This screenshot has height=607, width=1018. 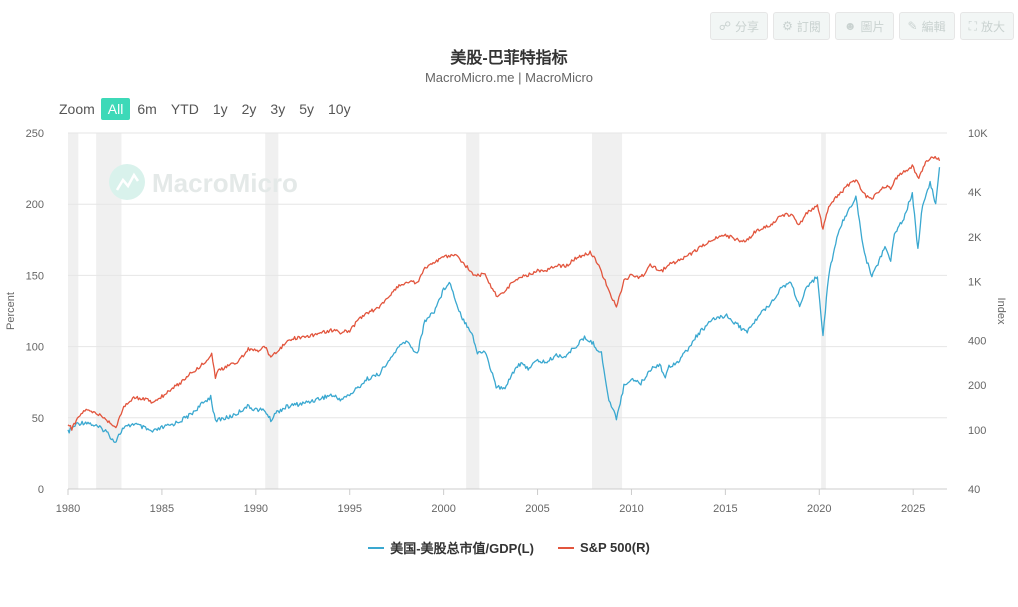 I want to click on user-icon: ☻, so click(x=850, y=26).